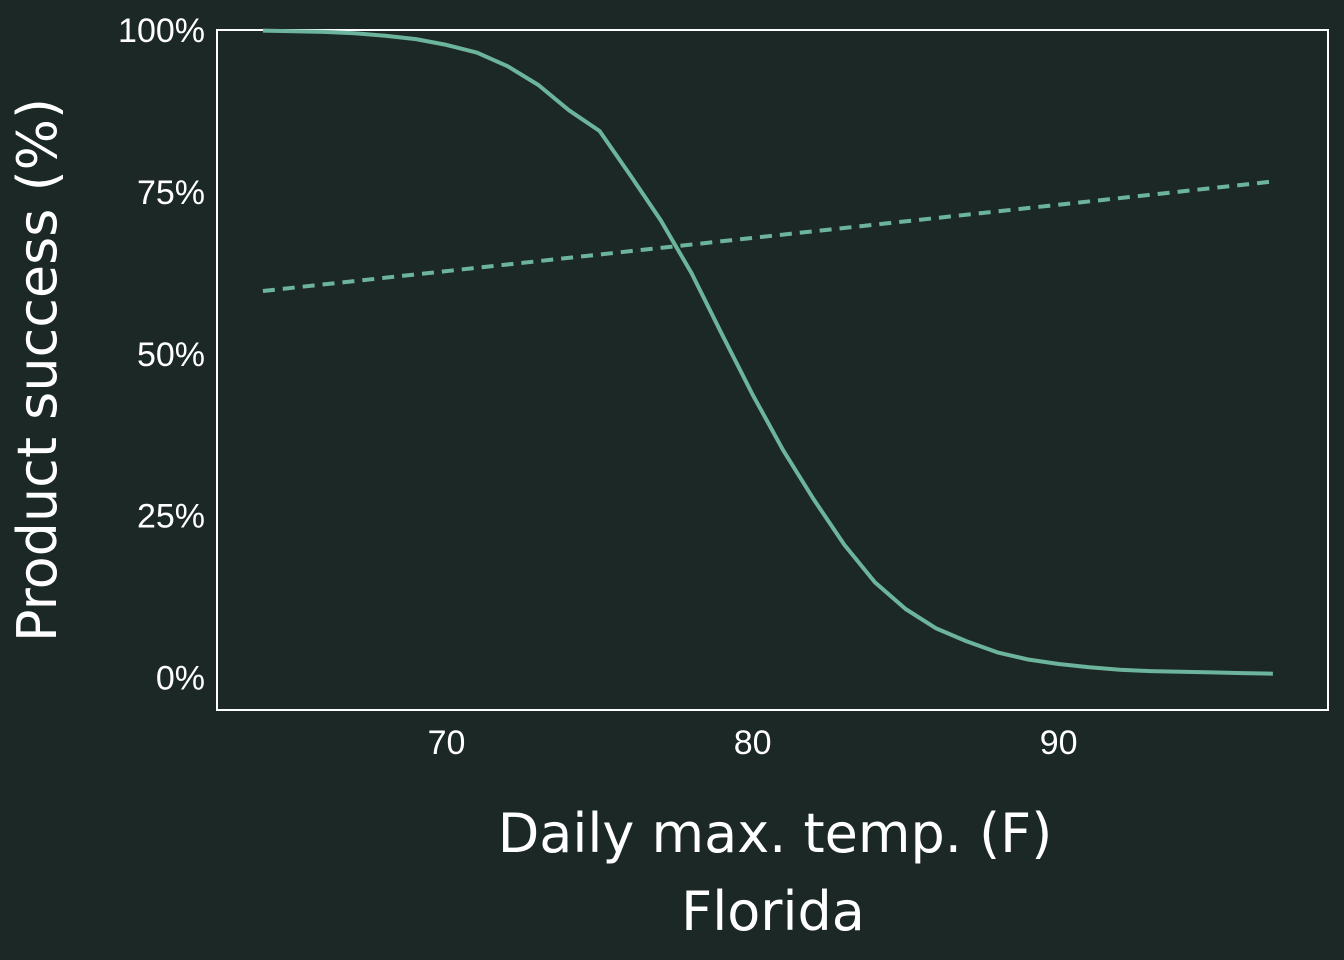 This screenshot has width=1344, height=960. Describe the element at coordinates (773, 911) in the screenshot. I see `chart-subtitle: Florida` at that location.